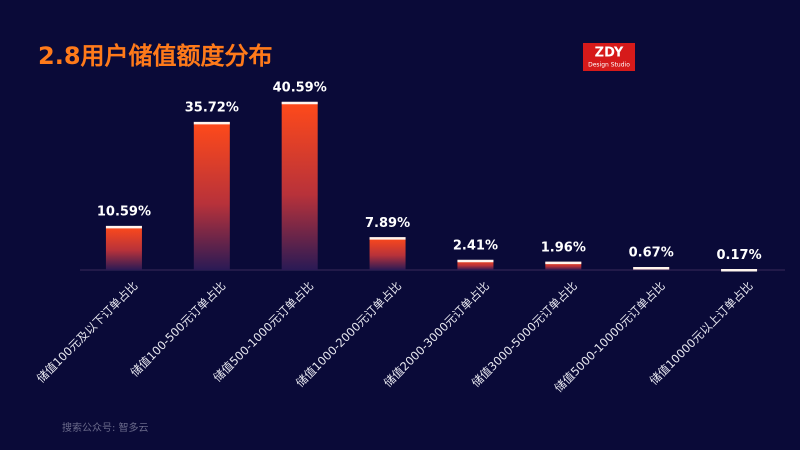 This screenshot has width=800, height=450. I want to click on value-label: 35.72%, so click(212, 108).